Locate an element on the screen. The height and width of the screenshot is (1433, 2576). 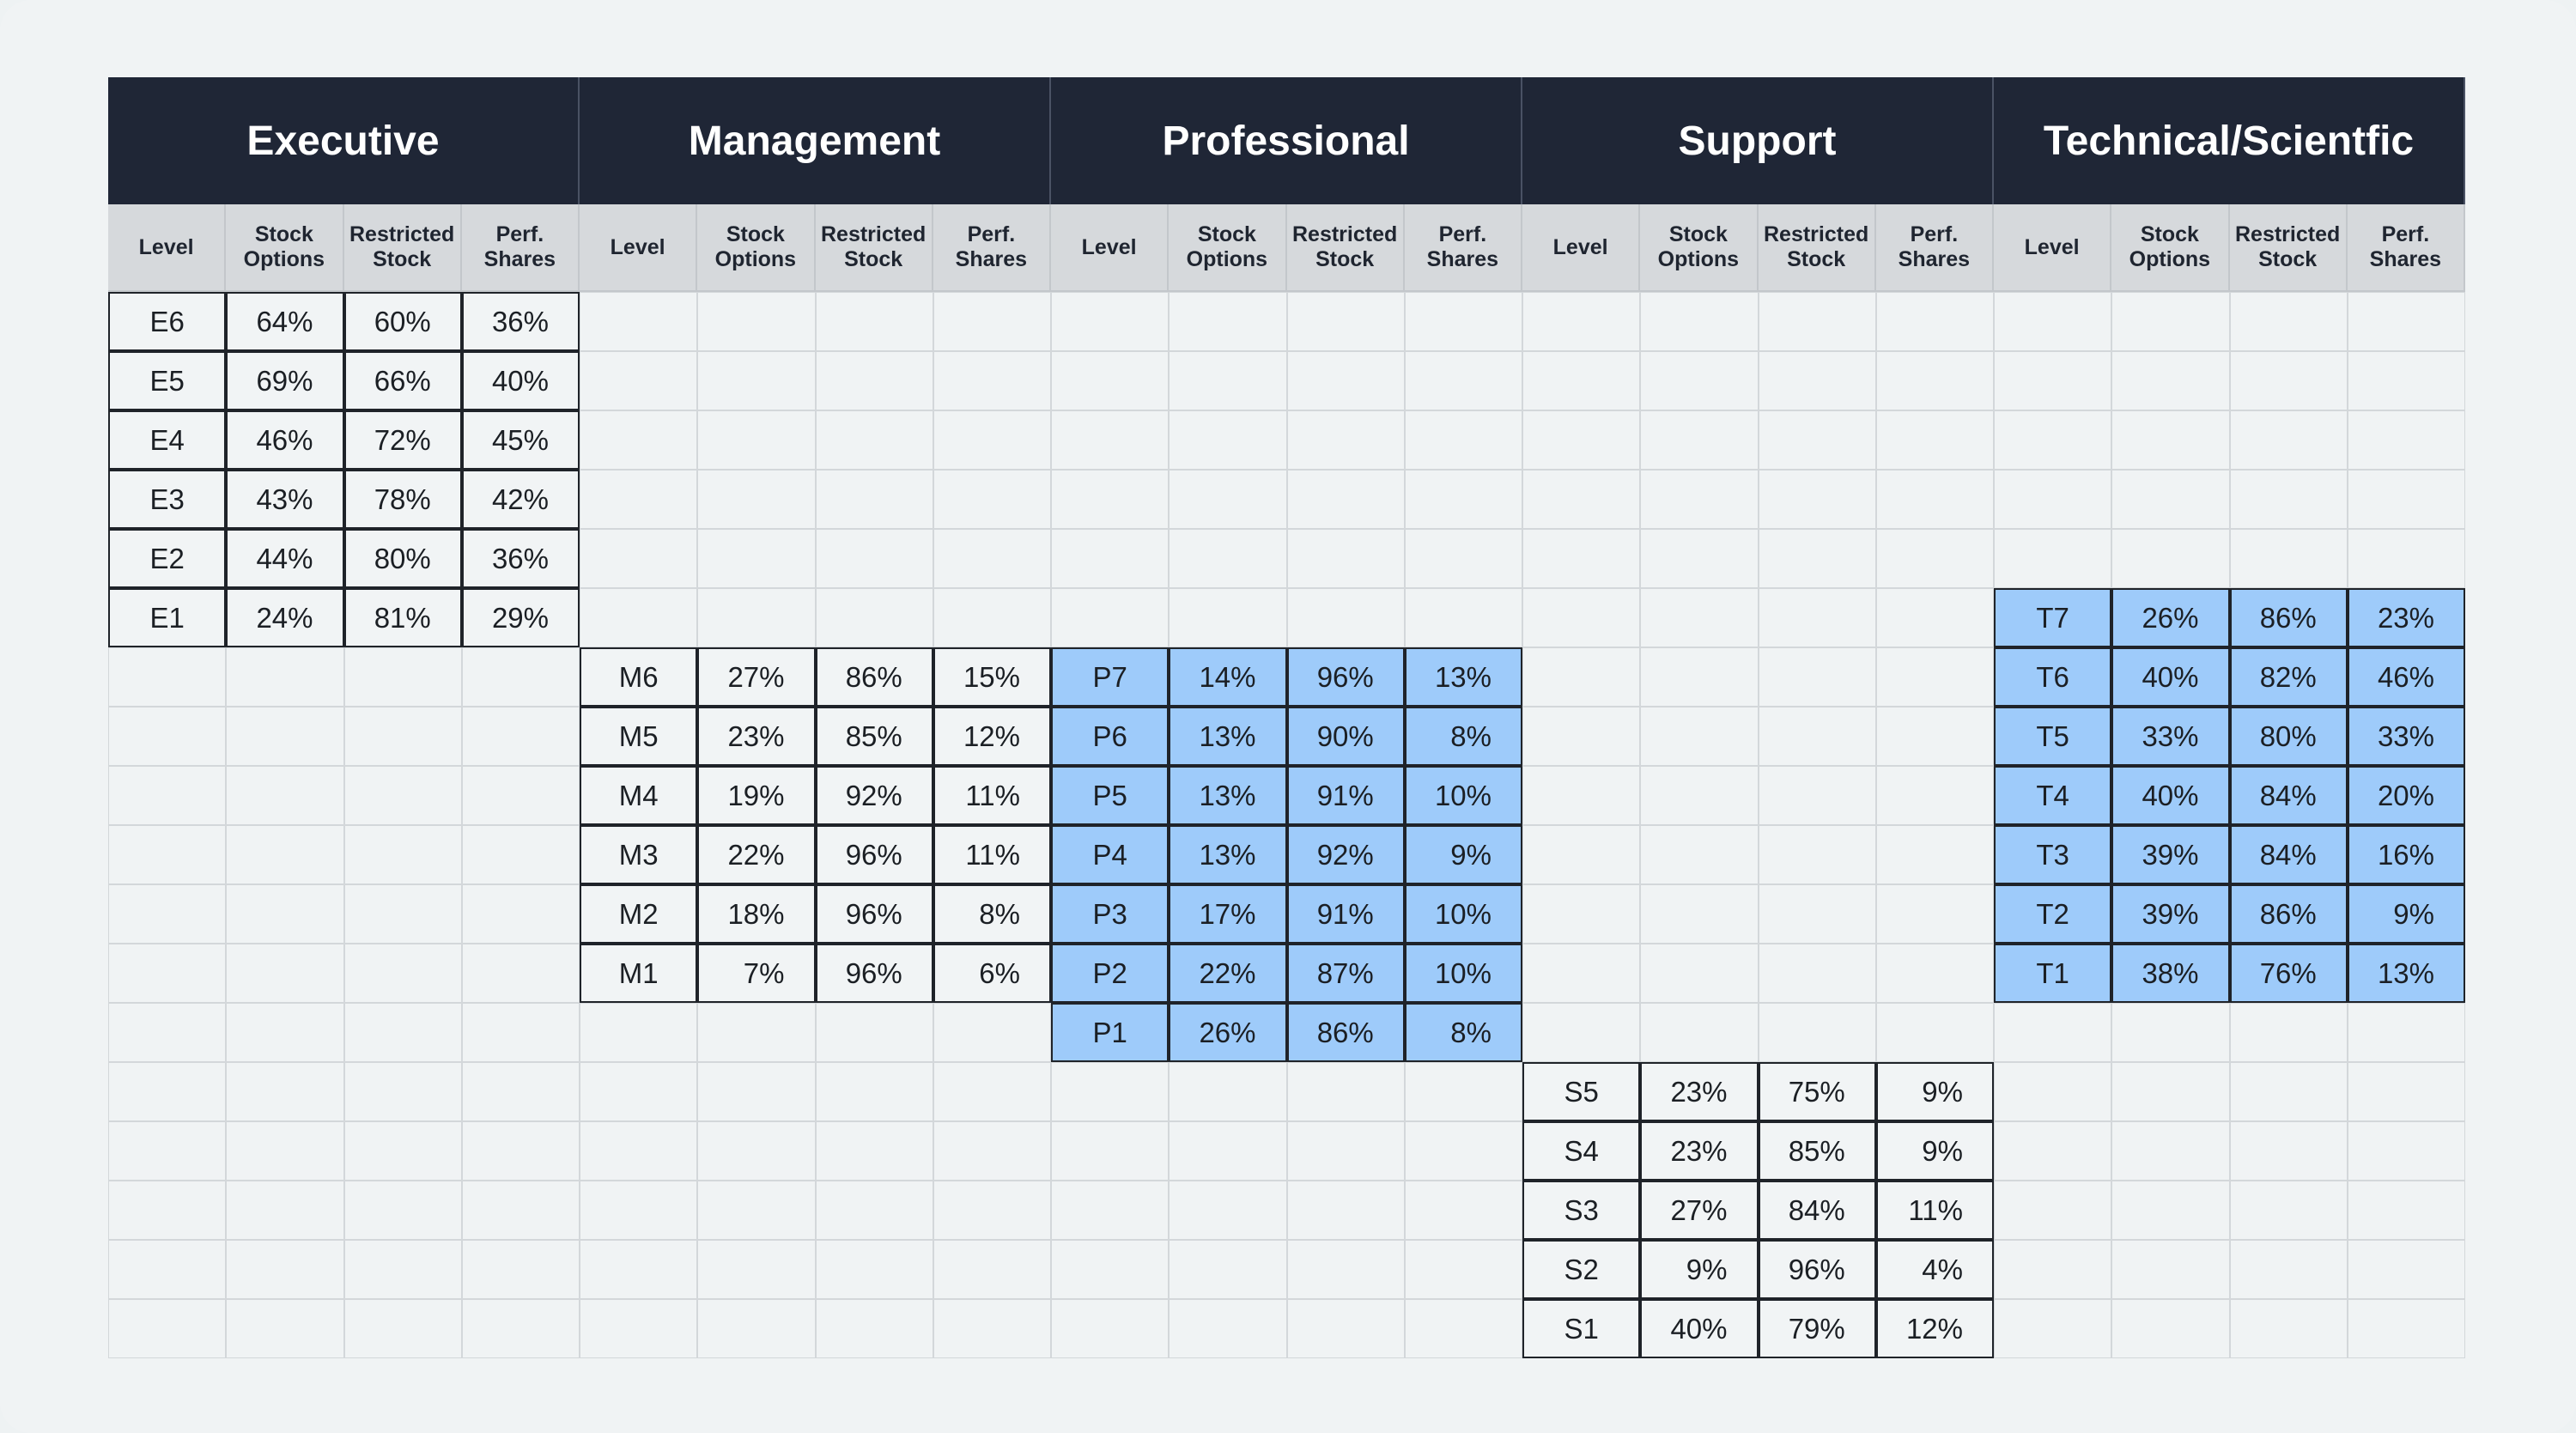
table-cell-perf-shares: 11% is located at coordinates (992, 795).